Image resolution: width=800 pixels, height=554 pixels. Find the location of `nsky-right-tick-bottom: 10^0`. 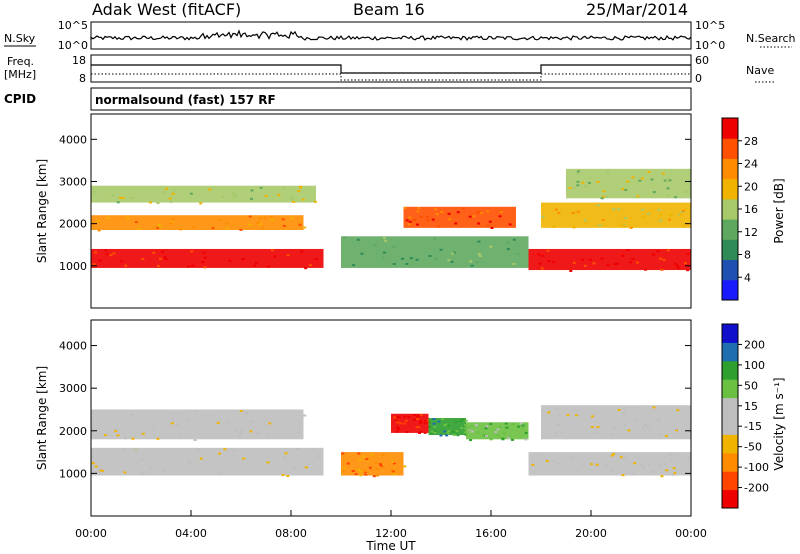

nsky-right-tick-bottom: 10^0 is located at coordinates (710, 45).